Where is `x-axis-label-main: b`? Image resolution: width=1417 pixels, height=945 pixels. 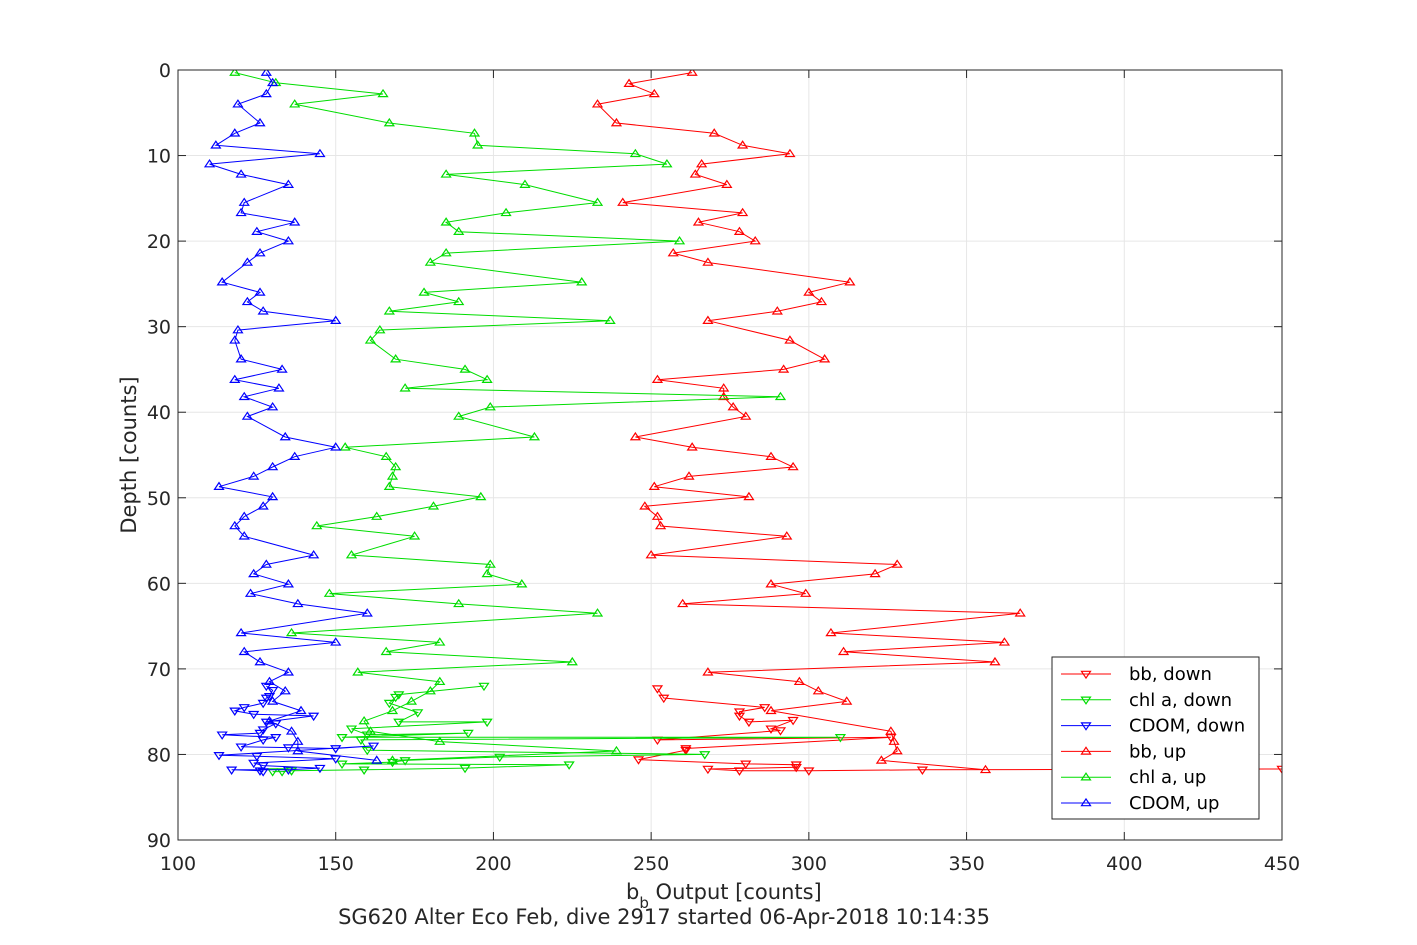
x-axis-label-main: b is located at coordinates (632, 892).